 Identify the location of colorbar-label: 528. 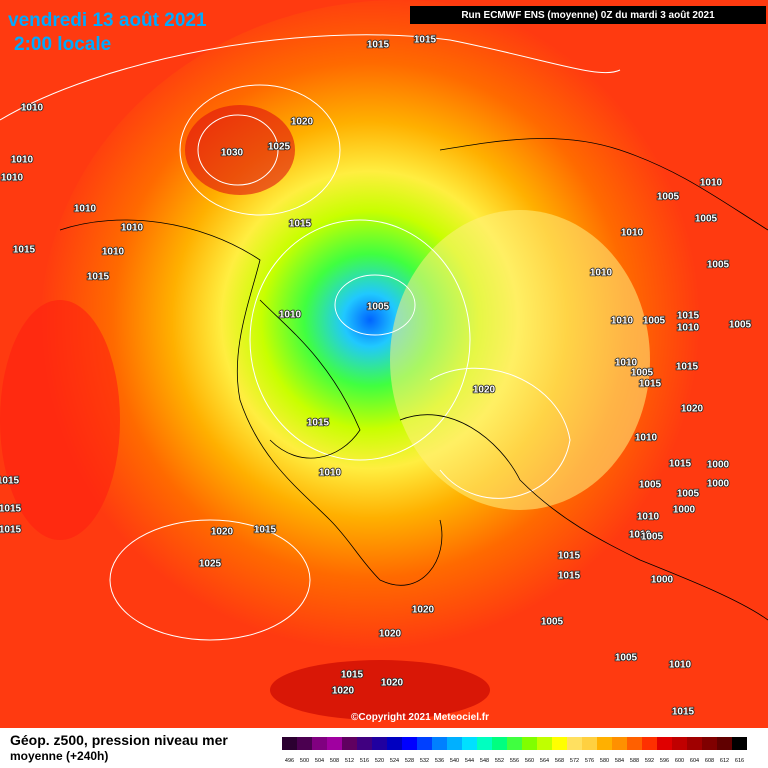
(409, 761).